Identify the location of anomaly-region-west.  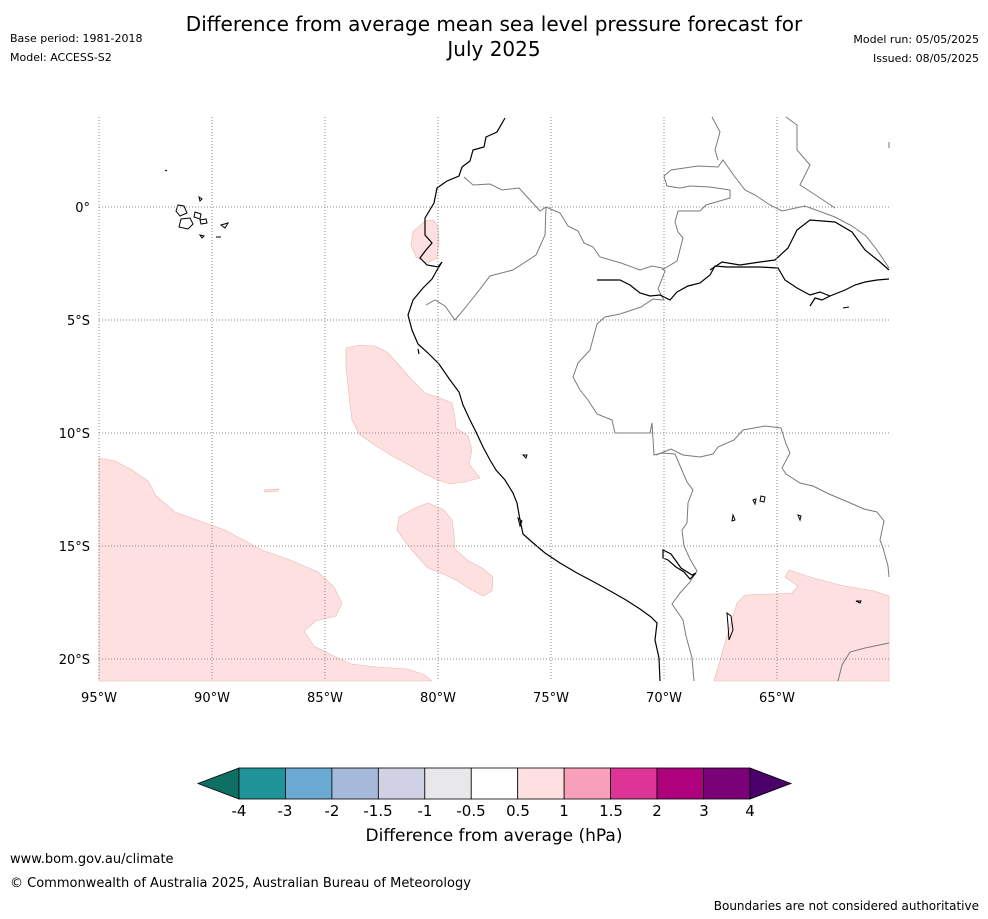
(265, 569).